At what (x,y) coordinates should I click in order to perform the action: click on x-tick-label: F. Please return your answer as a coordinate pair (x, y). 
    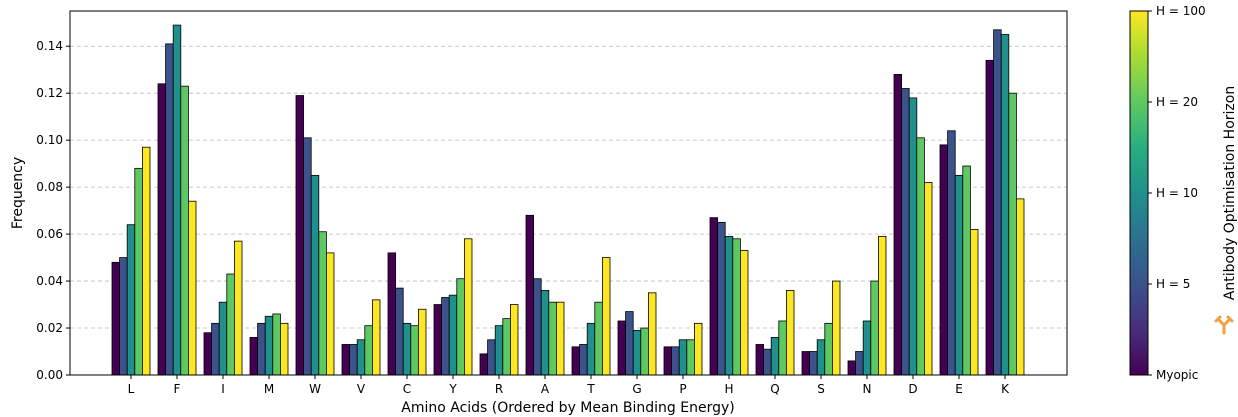
    Looking at the image, I should click on (177, 389).